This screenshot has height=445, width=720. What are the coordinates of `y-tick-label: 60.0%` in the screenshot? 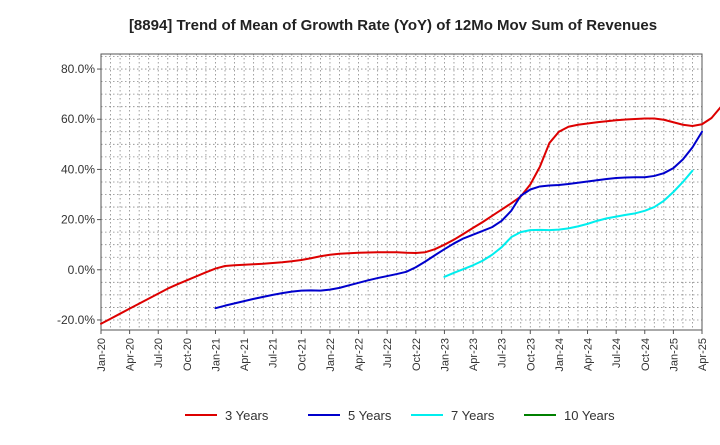 It's located at (78, 119).